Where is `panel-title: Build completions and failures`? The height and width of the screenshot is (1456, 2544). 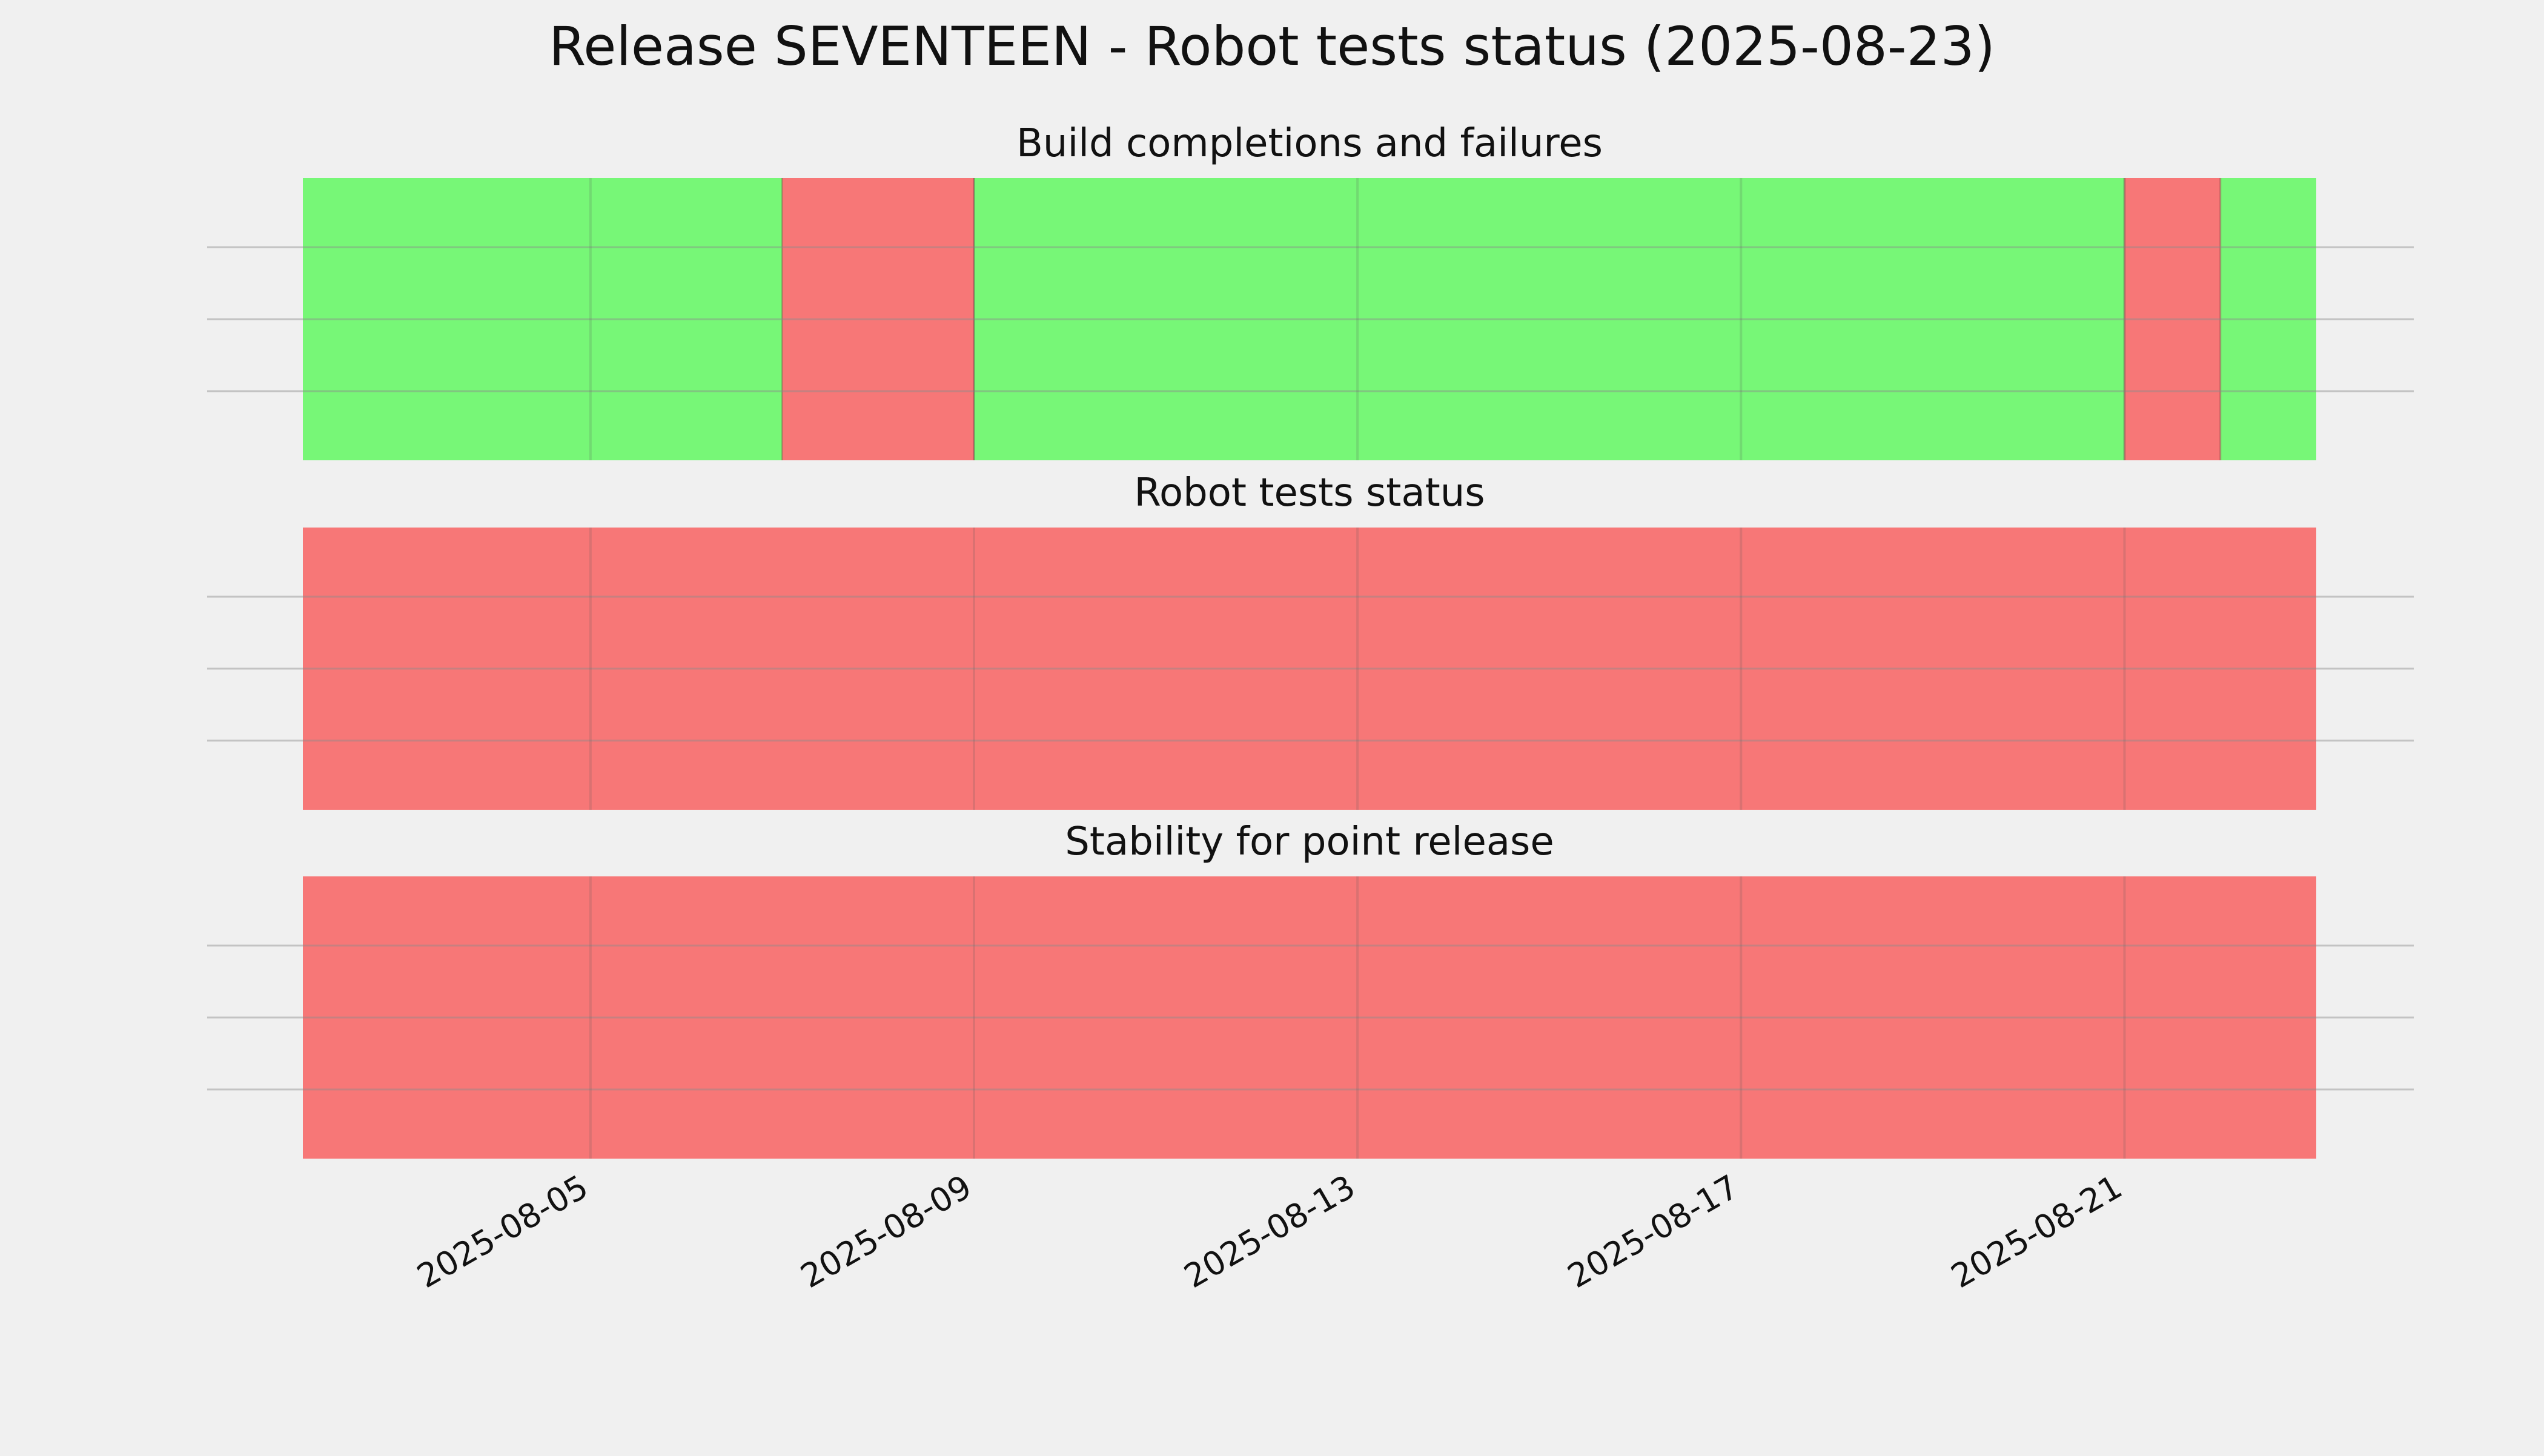
panel-title: Build completions and failures is located at coordinates (1310, 143).